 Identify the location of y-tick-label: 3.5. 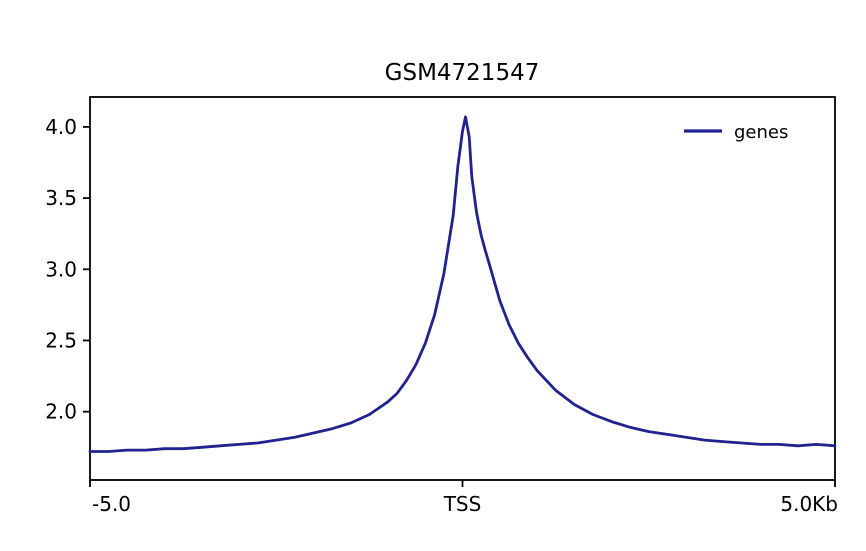
(61, 198).